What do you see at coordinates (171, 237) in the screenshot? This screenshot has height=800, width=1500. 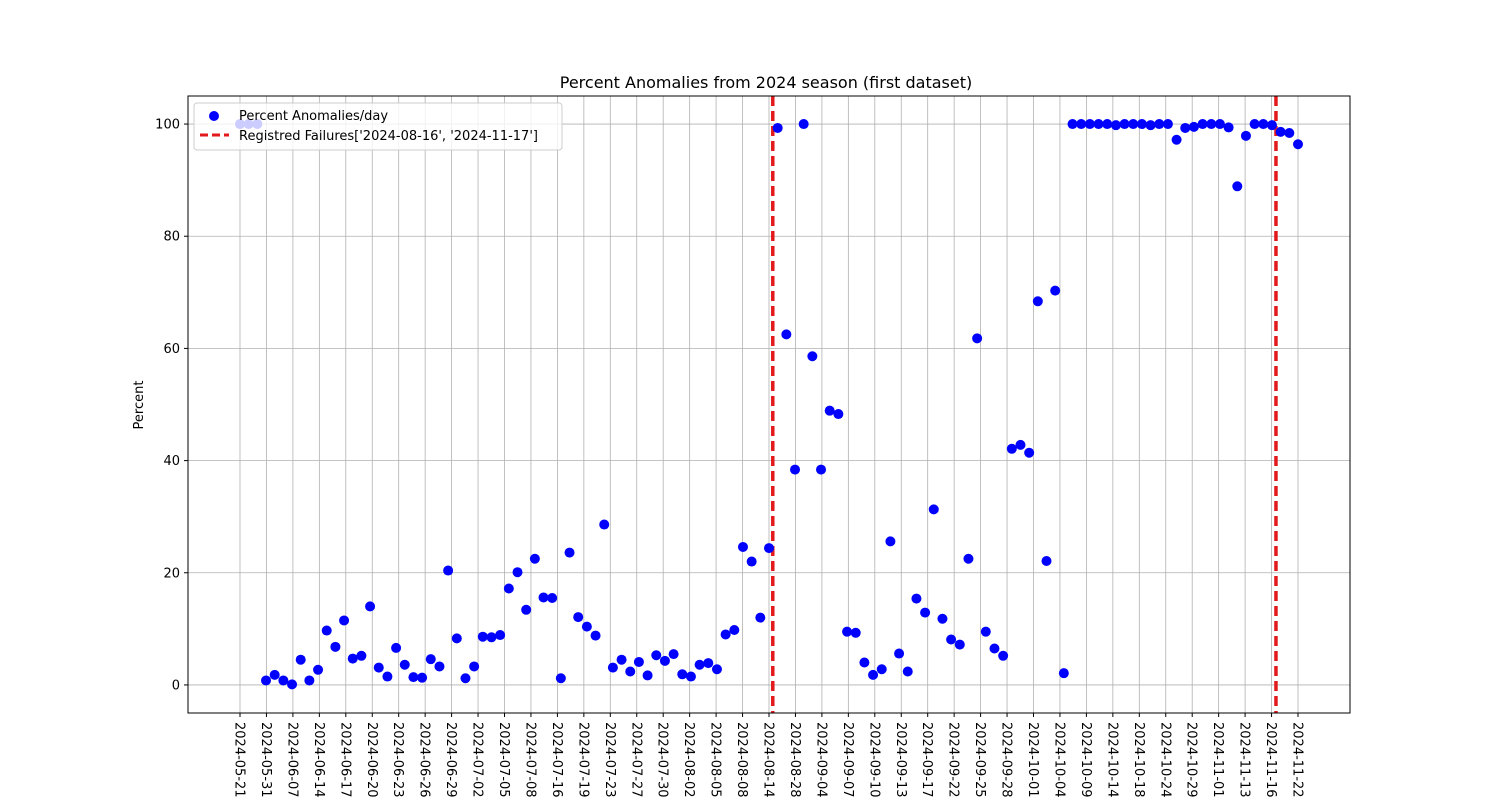 I see `y-tick-label: 80` at bounding box center [171, 237].